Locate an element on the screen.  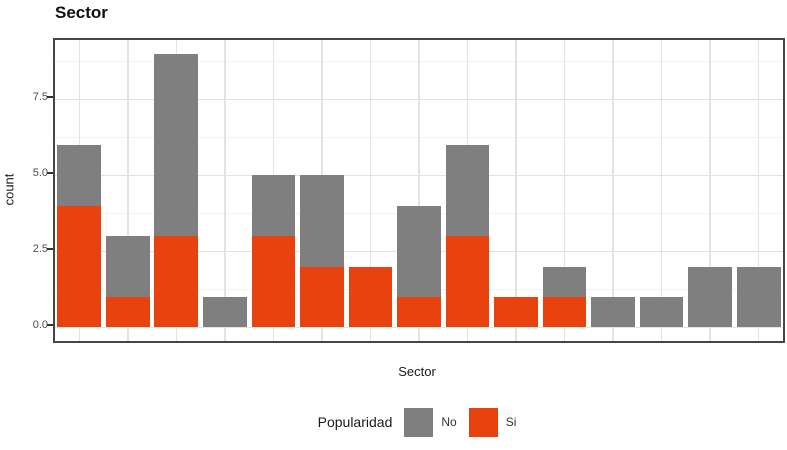
legend-swatch-no is located at coordinates (419, 422).